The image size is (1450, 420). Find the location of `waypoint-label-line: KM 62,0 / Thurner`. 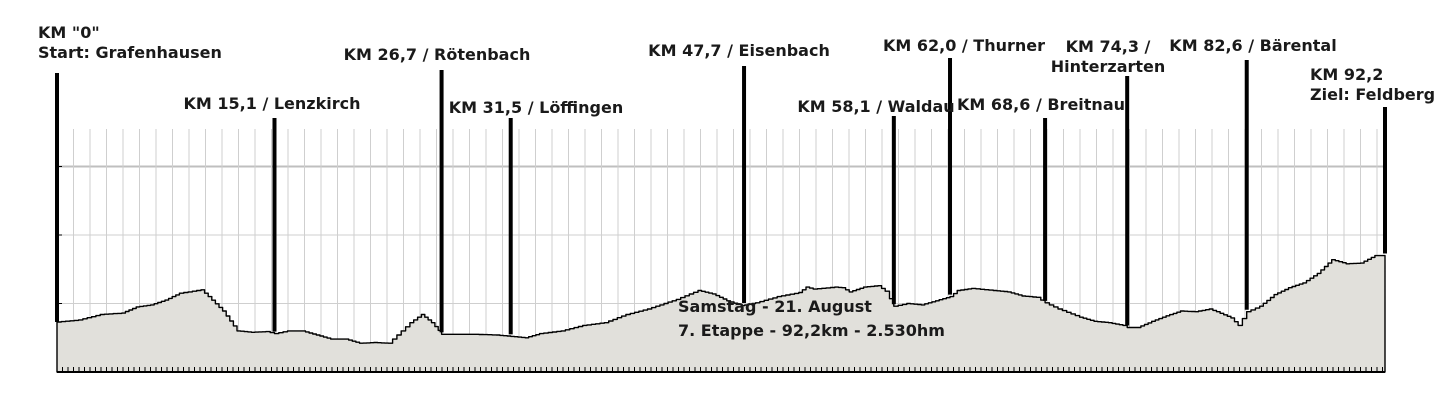

waypoint-label-line: KM 62,0 / Thurner is located at coordinates (964, 45).